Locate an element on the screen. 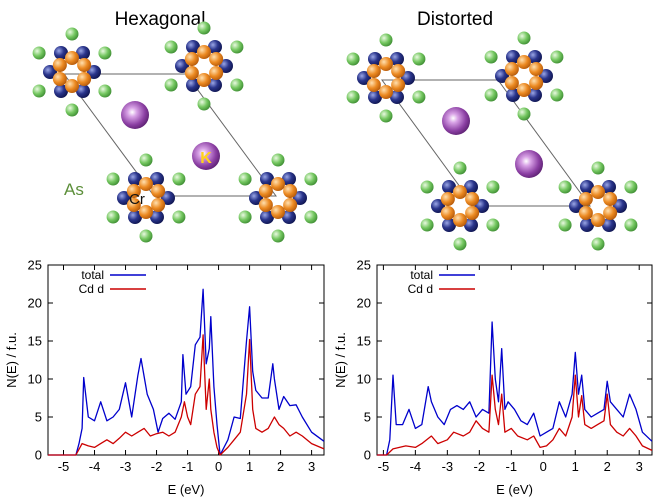 Image resolution: width=655 pixels, height=500 pixels. x-tick-label: -5 is located at coordinates (64, 466).